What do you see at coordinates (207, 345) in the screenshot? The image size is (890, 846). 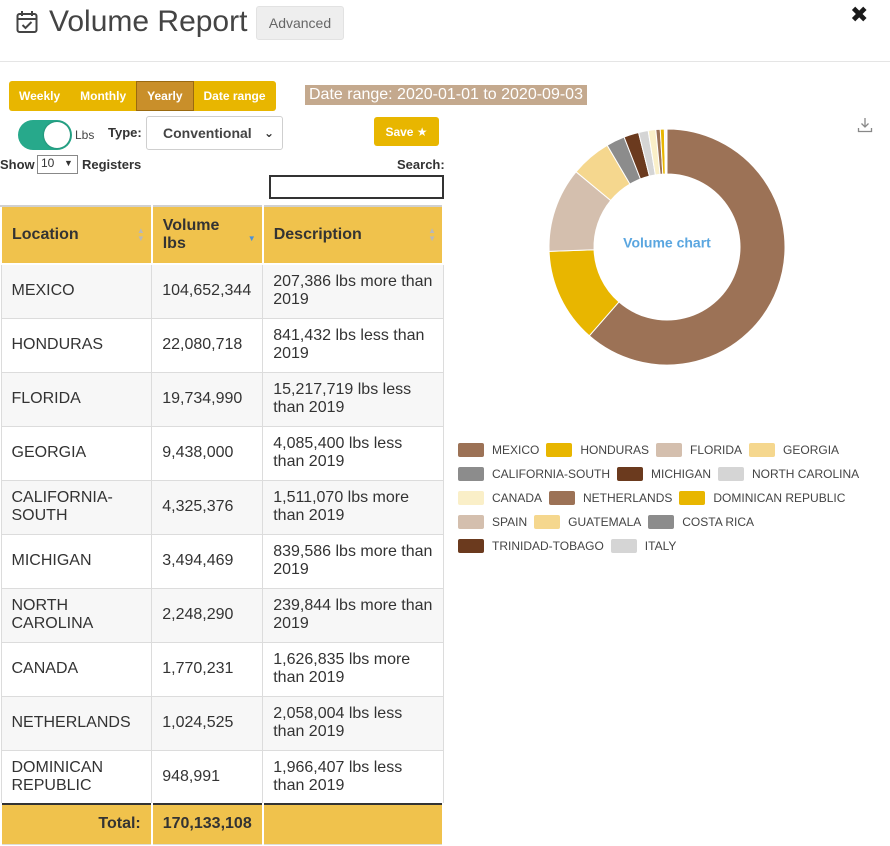 I see `cell-volume: 22,080,718` at bounding box center [207, 345].